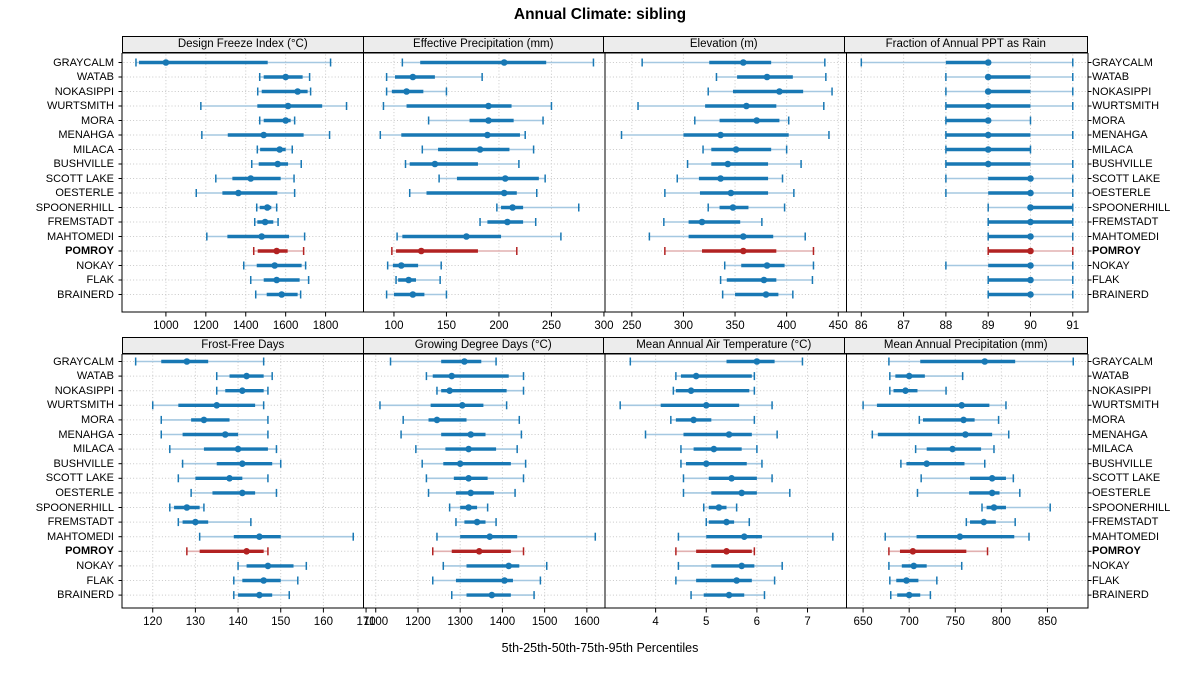  I want to click on site-label-left-nokay: NOKAY, so click(95, 265).